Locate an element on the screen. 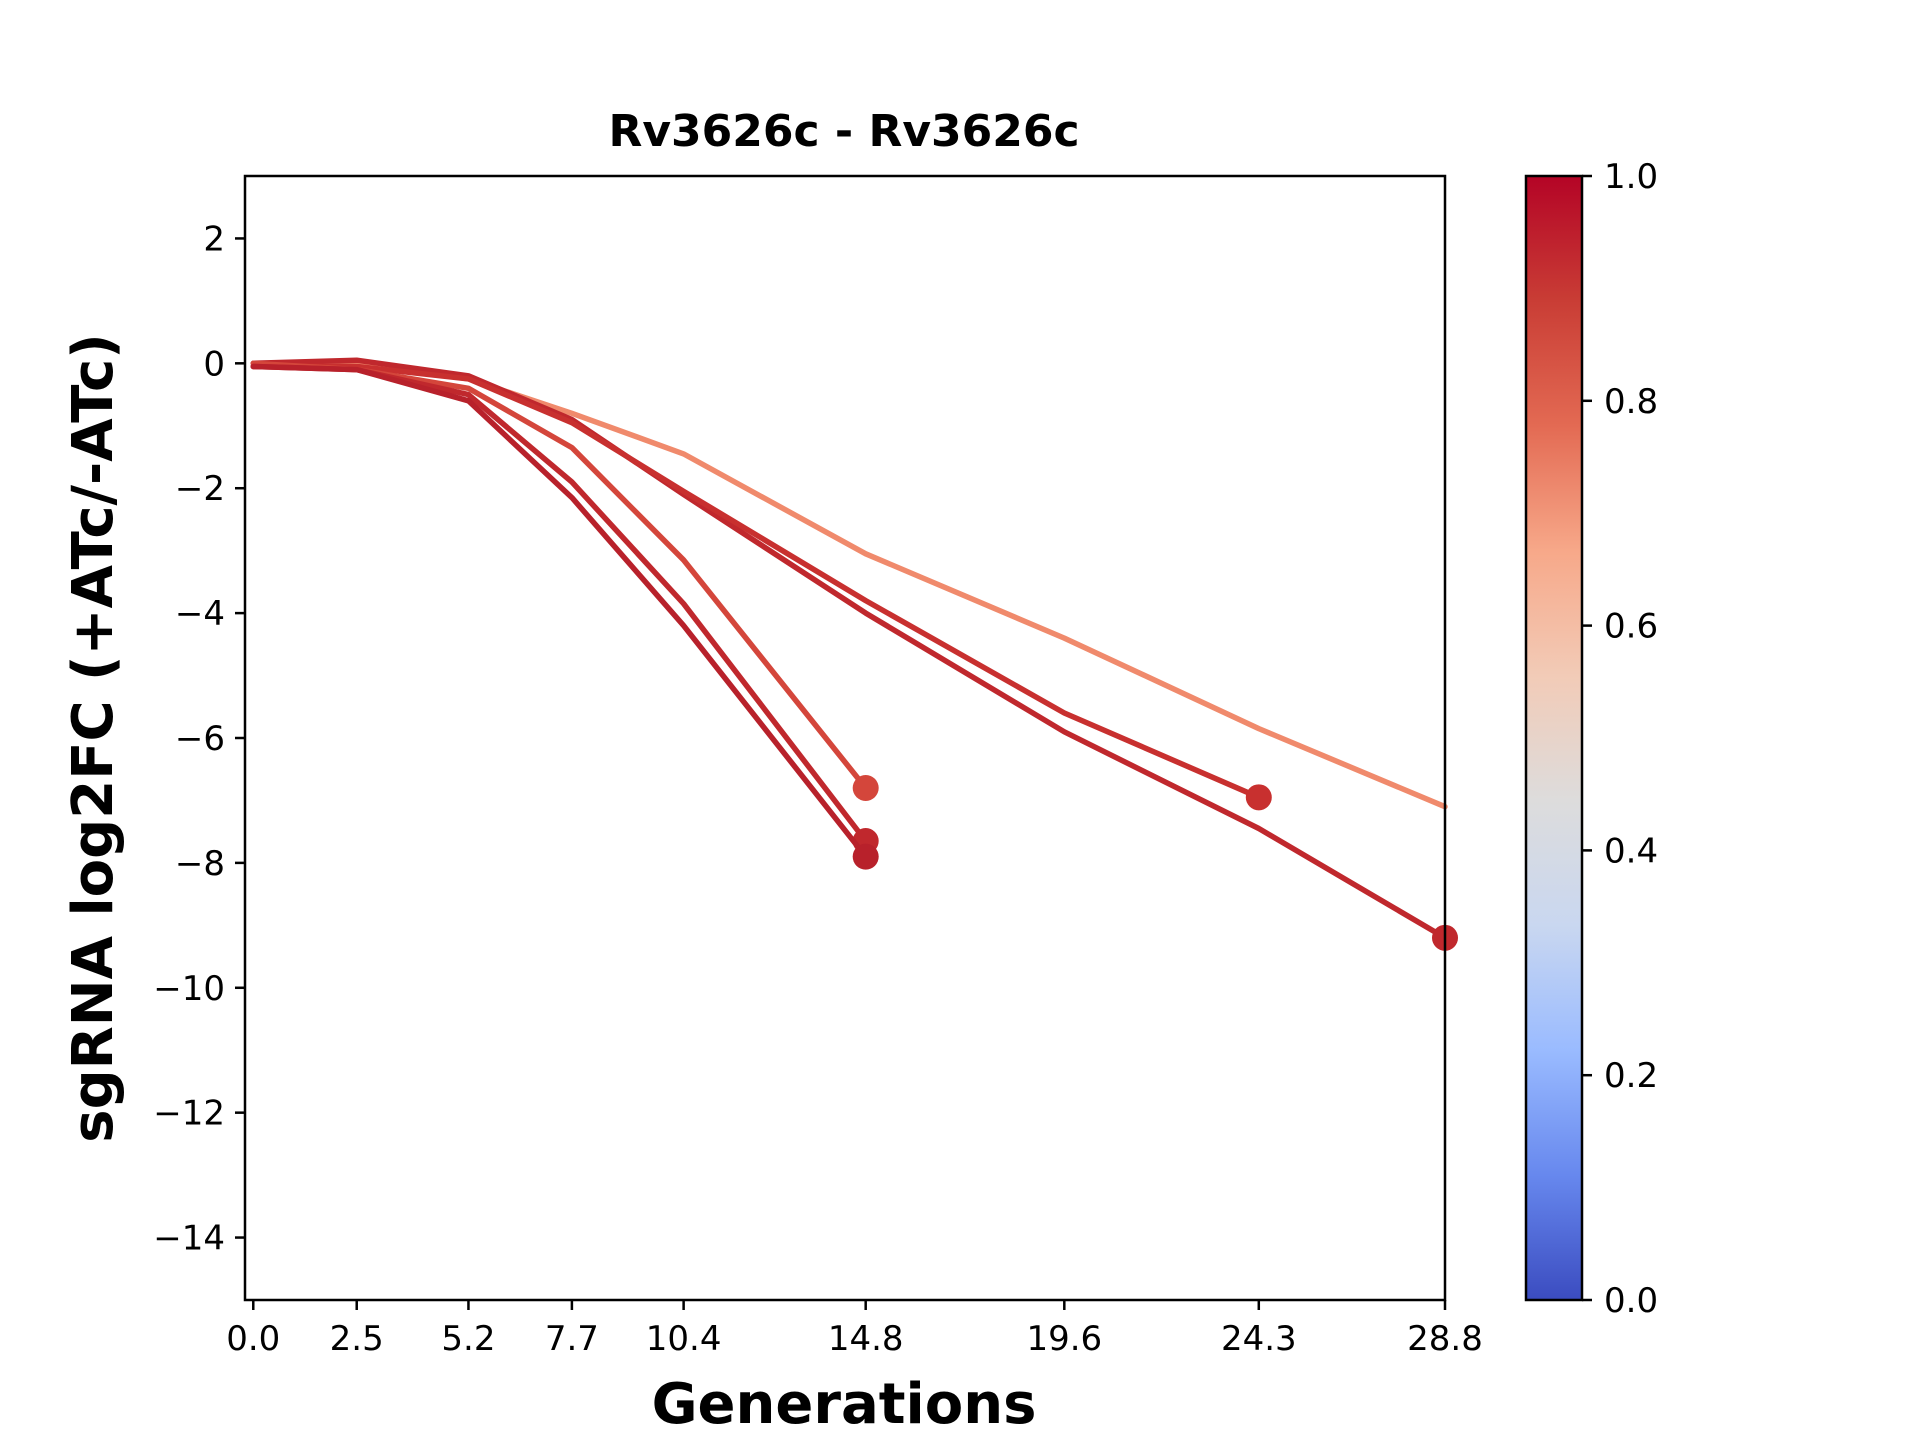  y-tick-label: −4 is located at coordinates (200, 614).